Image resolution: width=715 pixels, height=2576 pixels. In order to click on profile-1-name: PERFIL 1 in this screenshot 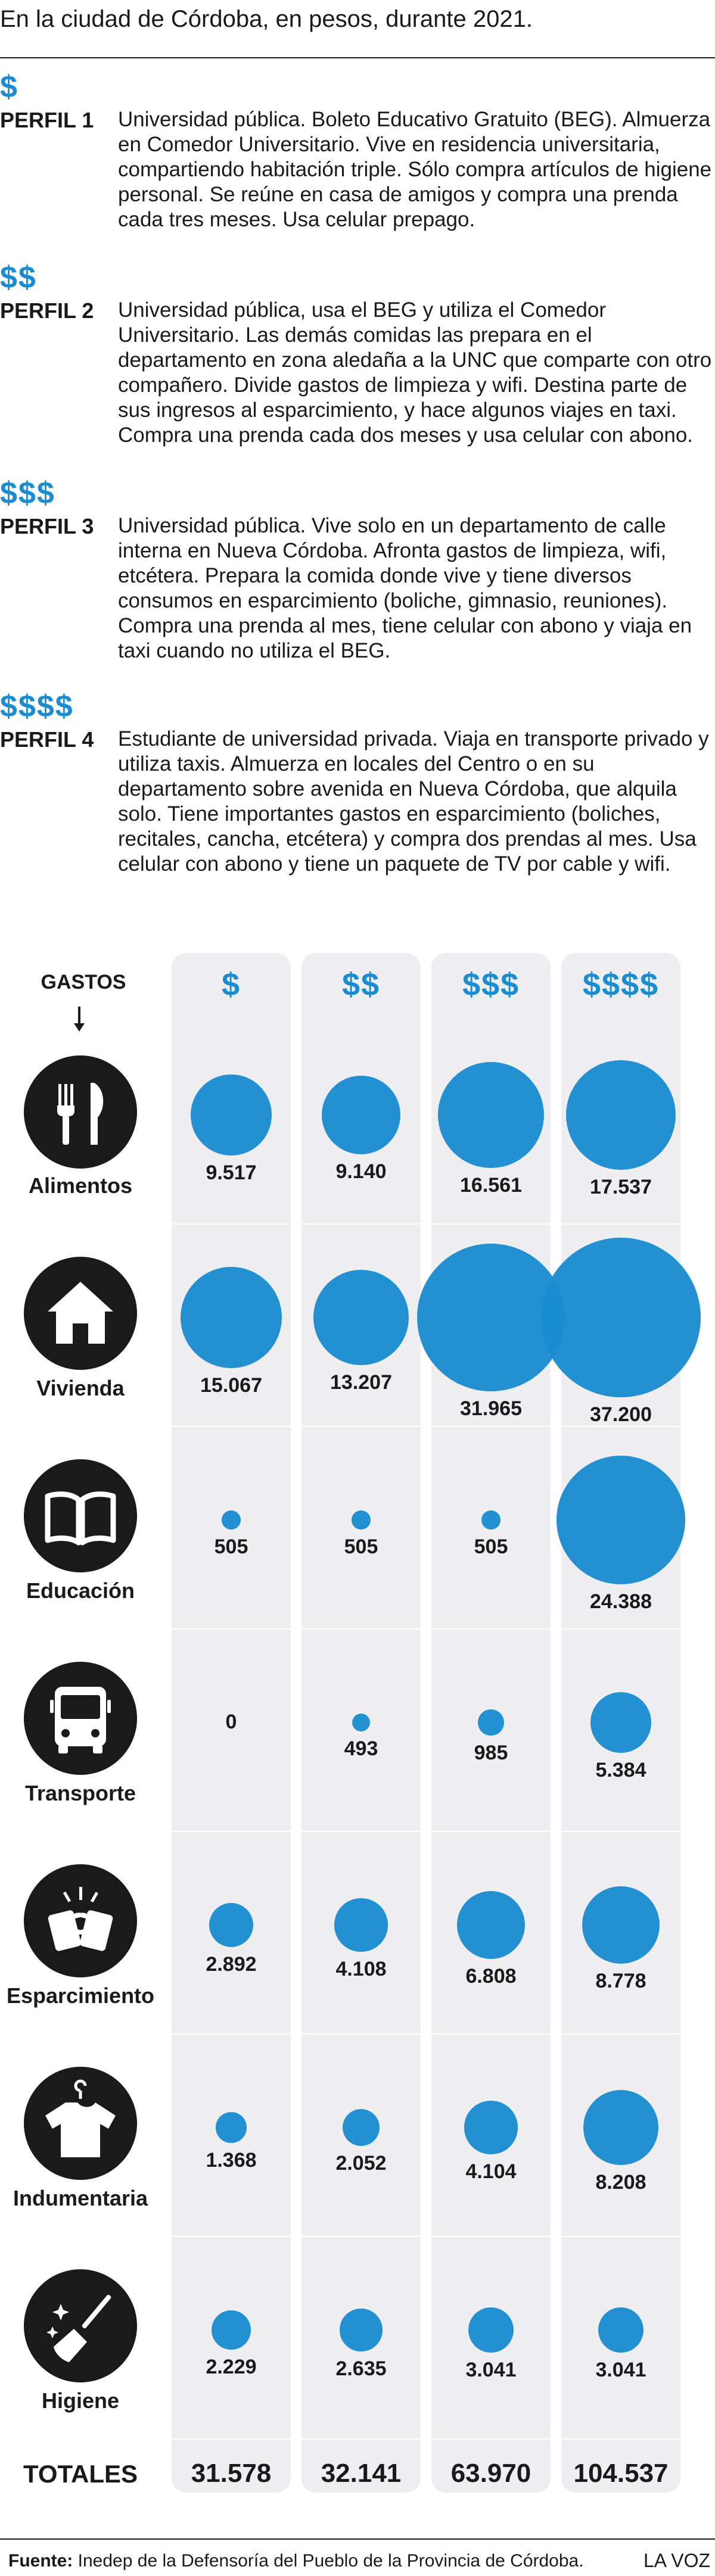, I will do `click(47, 120)`.